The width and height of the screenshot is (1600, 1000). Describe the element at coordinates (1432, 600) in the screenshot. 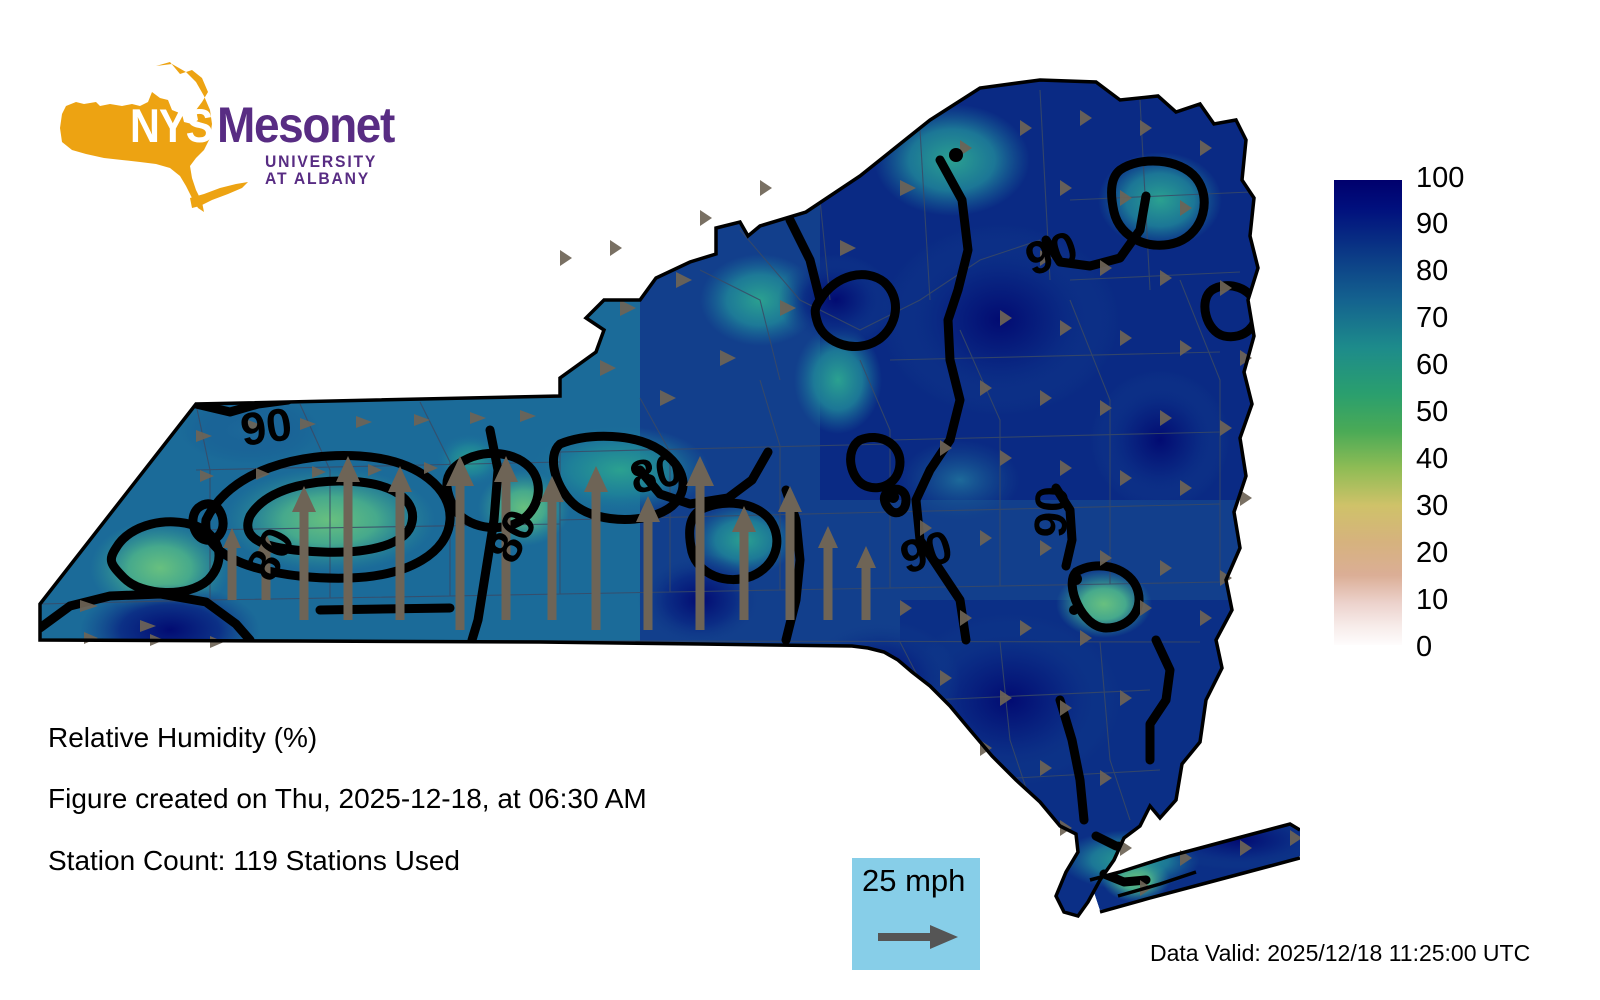

I see `colorbar-tick: 10` at that location.